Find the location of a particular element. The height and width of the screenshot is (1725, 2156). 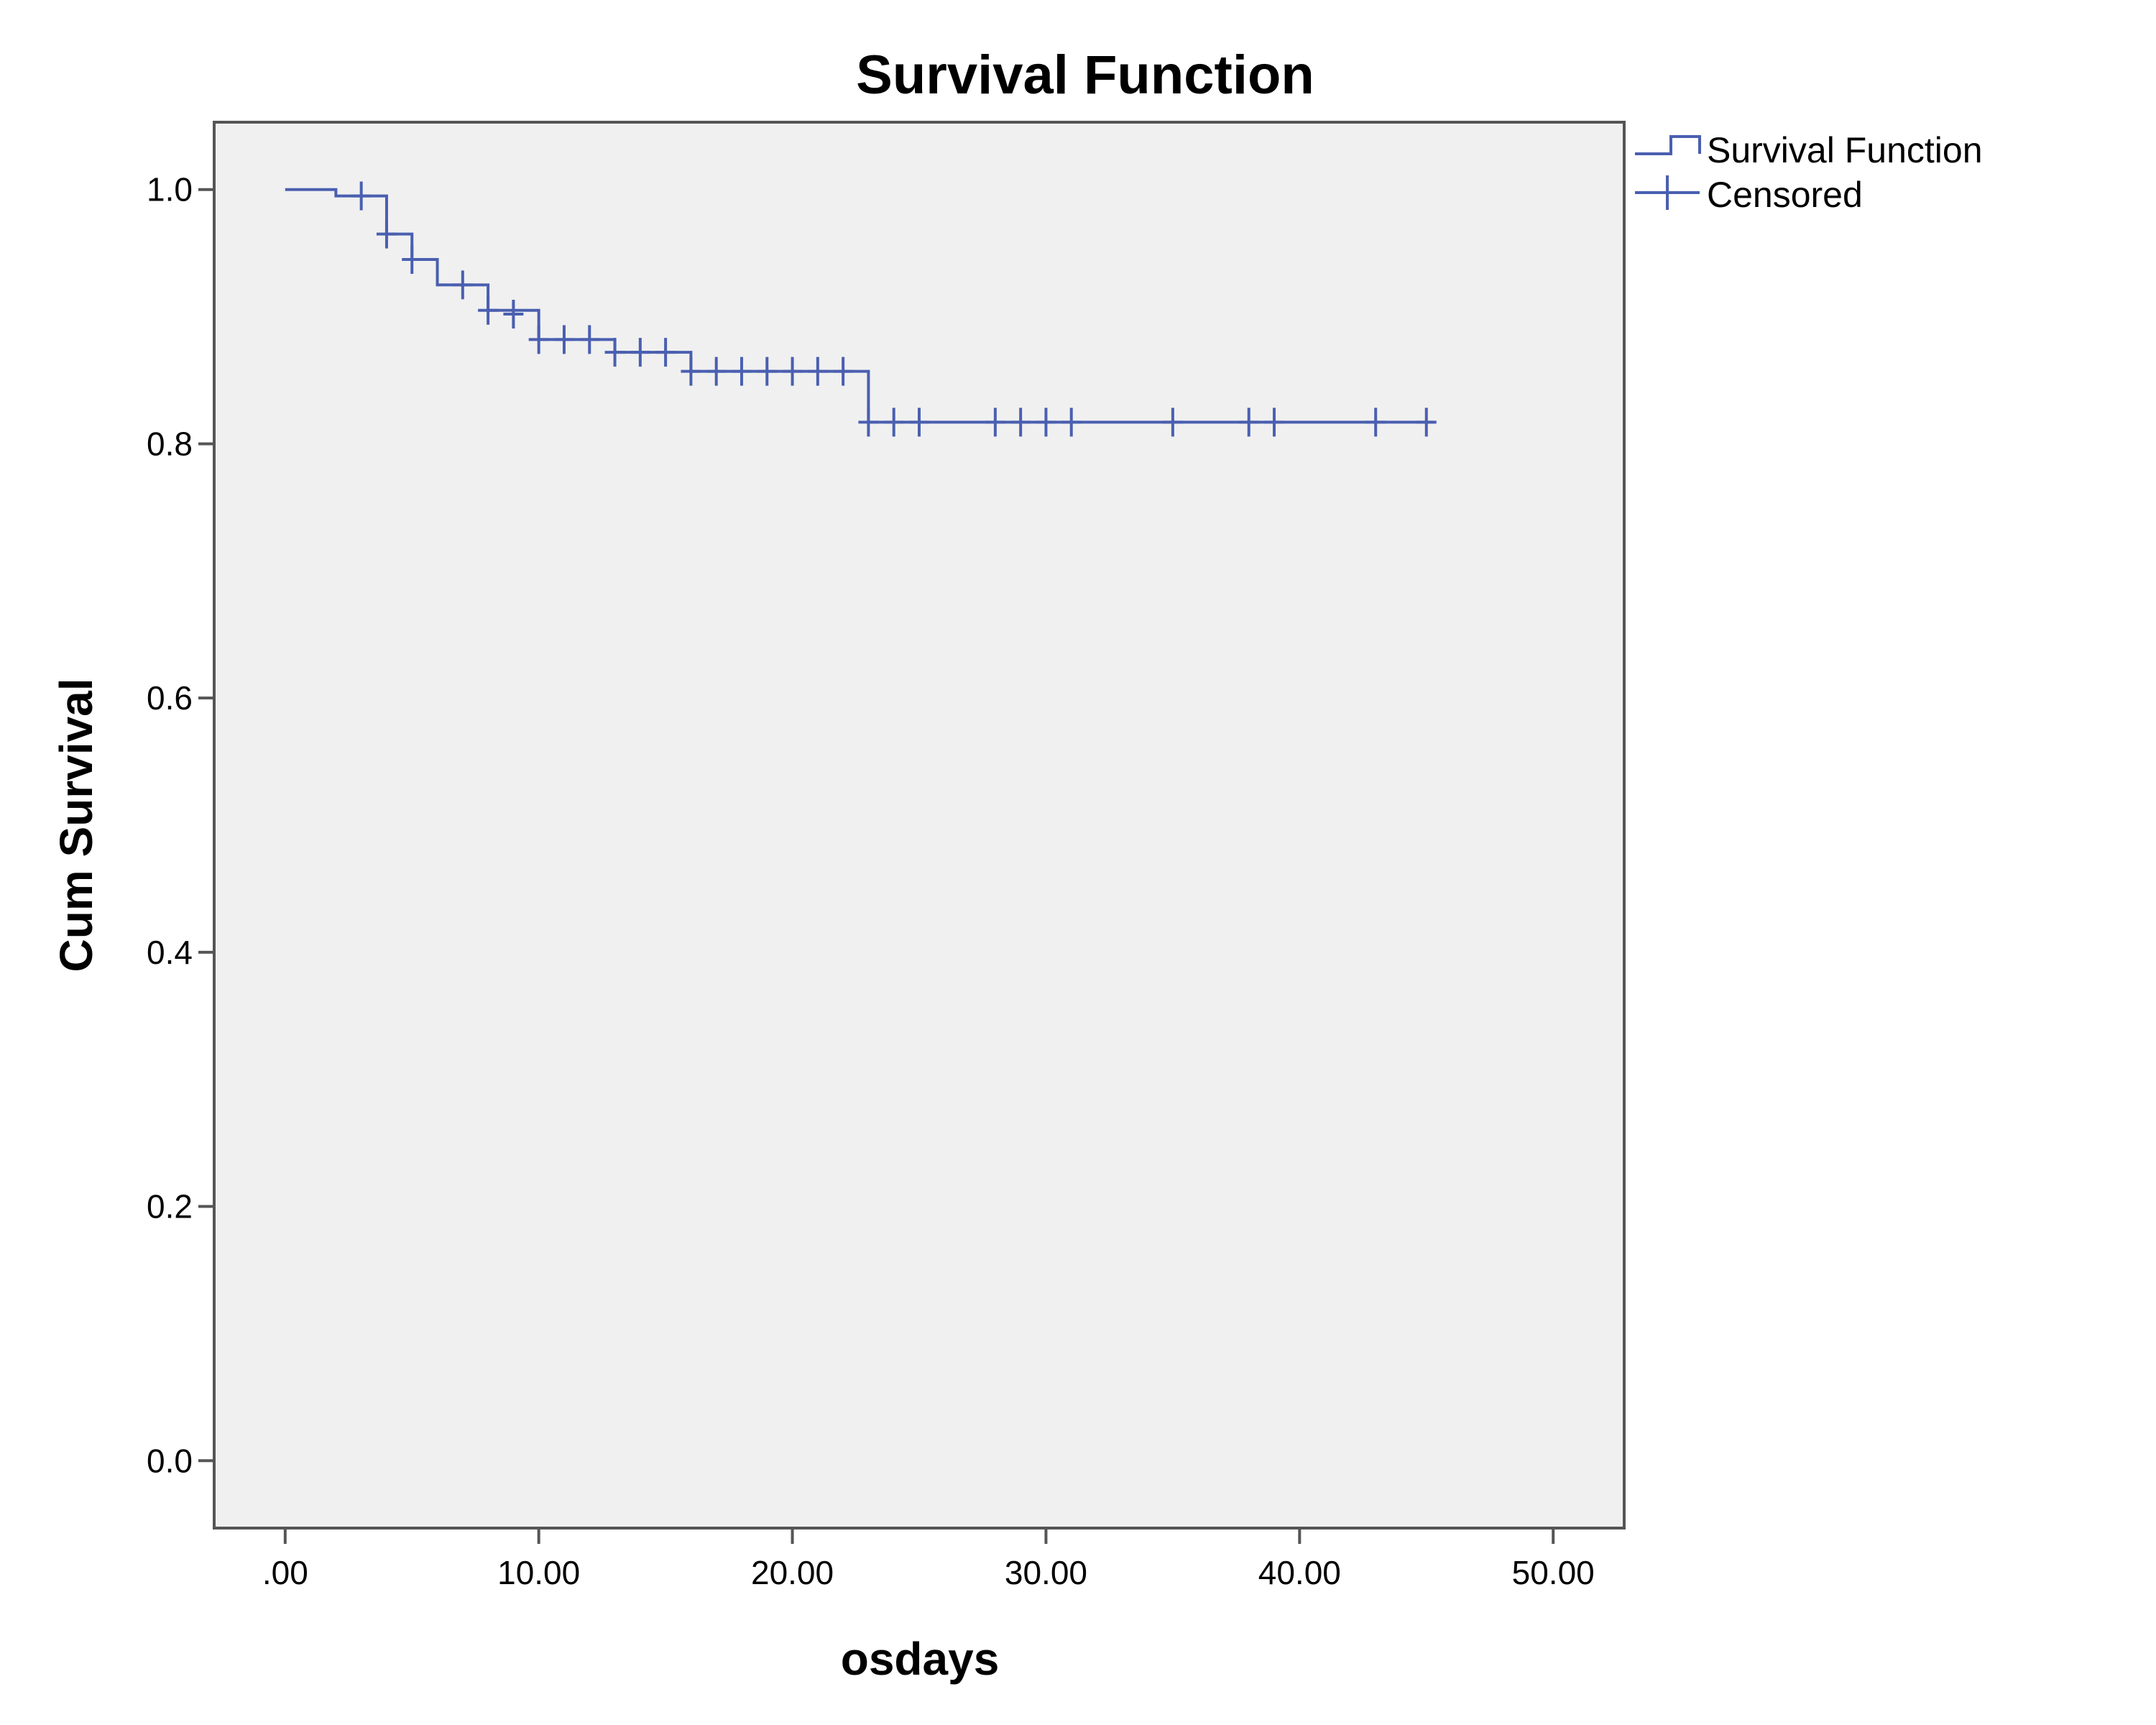

x-axis-title: osdays is located at coordinates (921, 1659).